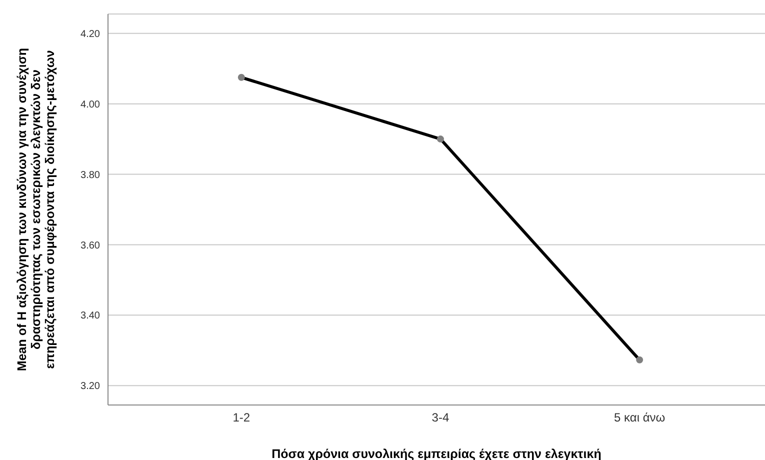 This screenshot has height=460, width=765. I want to click on x-tick-label: 3-4, so click(441, 417).